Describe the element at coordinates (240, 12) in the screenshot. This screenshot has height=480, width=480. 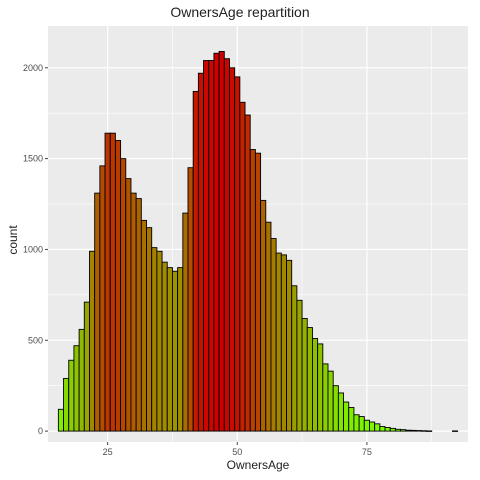
I see `chart-title: OwnersAge repartition` at that location.